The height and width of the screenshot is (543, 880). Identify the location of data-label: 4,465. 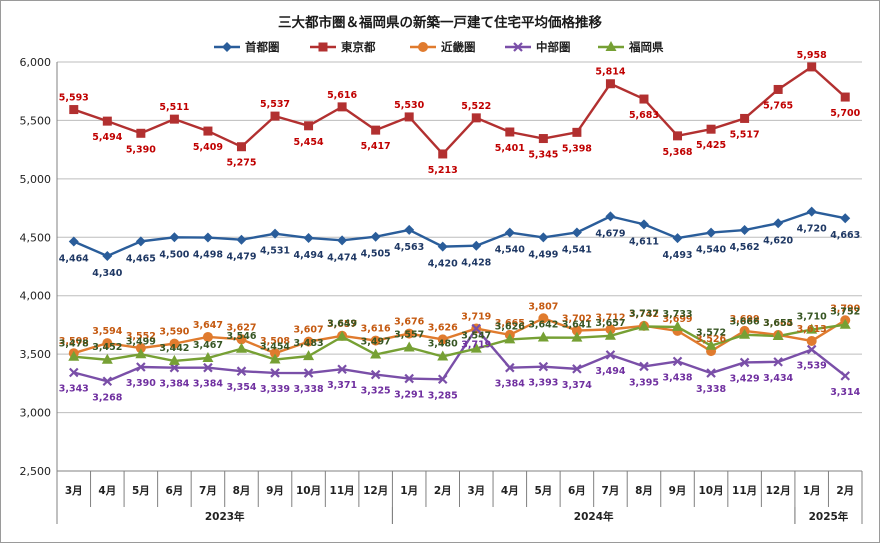
(141, 258).